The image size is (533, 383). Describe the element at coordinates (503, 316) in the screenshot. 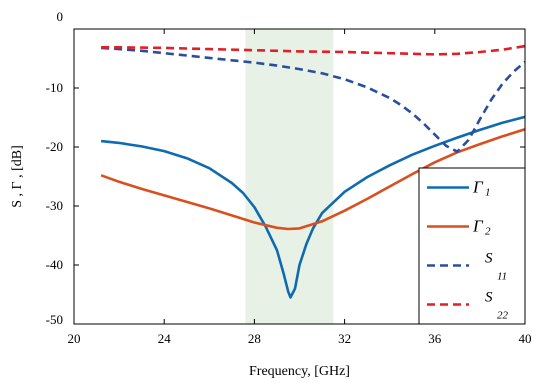

I see `legend-subscript-s22: 22` at that location.